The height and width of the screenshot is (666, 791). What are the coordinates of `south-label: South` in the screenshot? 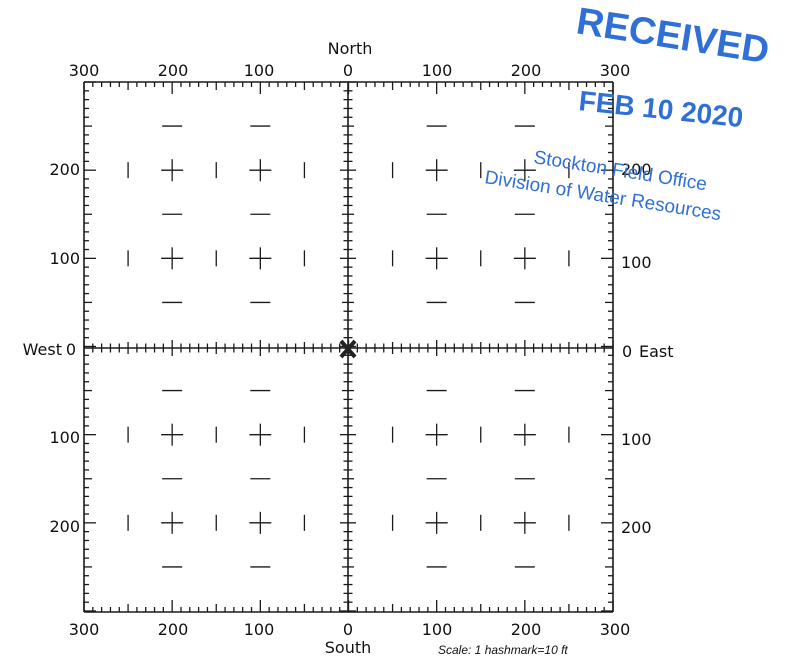 It's located at (348, 647).